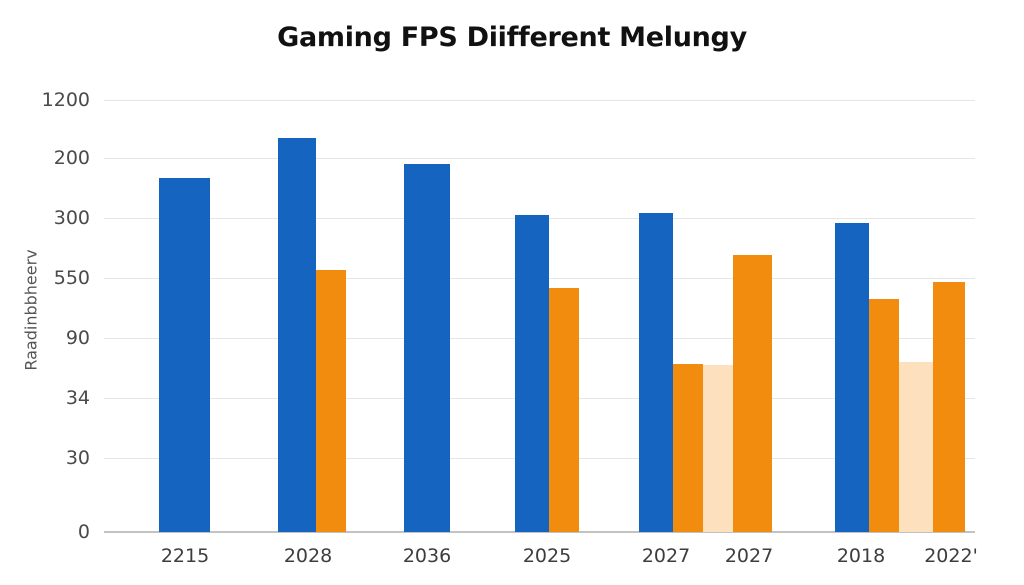  Describe the element at coordinates (512, 37) in the screenshot. I see `chart-title: Gaming FPS Diifferent Melungy` at that location.